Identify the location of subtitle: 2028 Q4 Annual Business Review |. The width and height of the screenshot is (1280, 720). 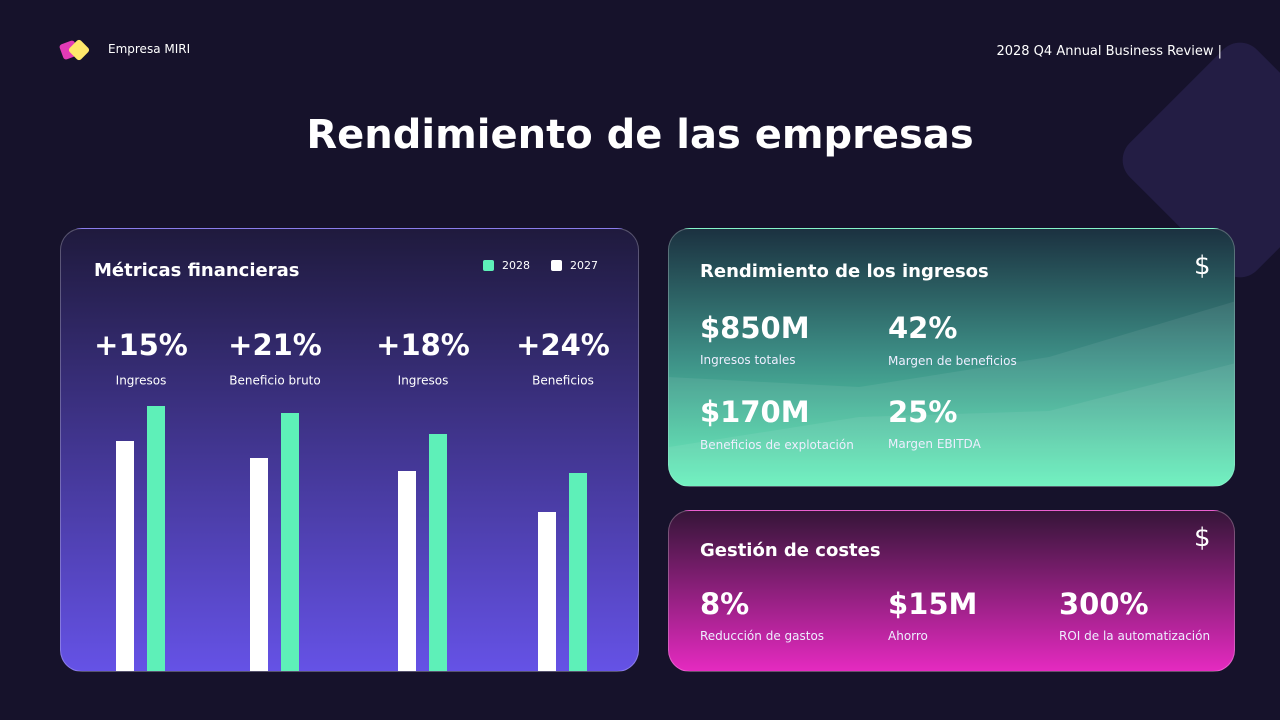
(1109, 51).